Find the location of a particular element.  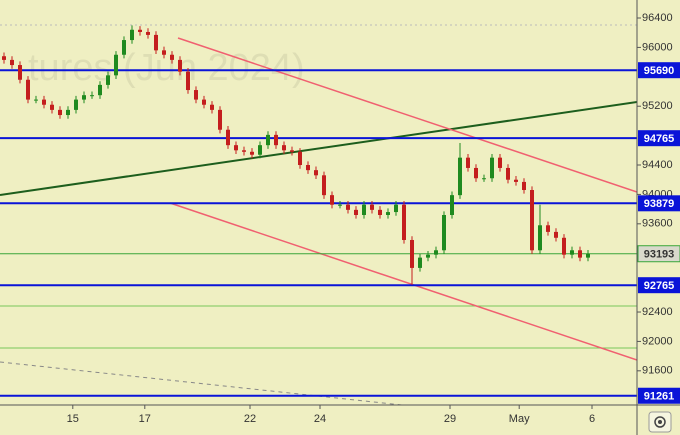

level-label: 94765 is located at coordinates (659, 139).